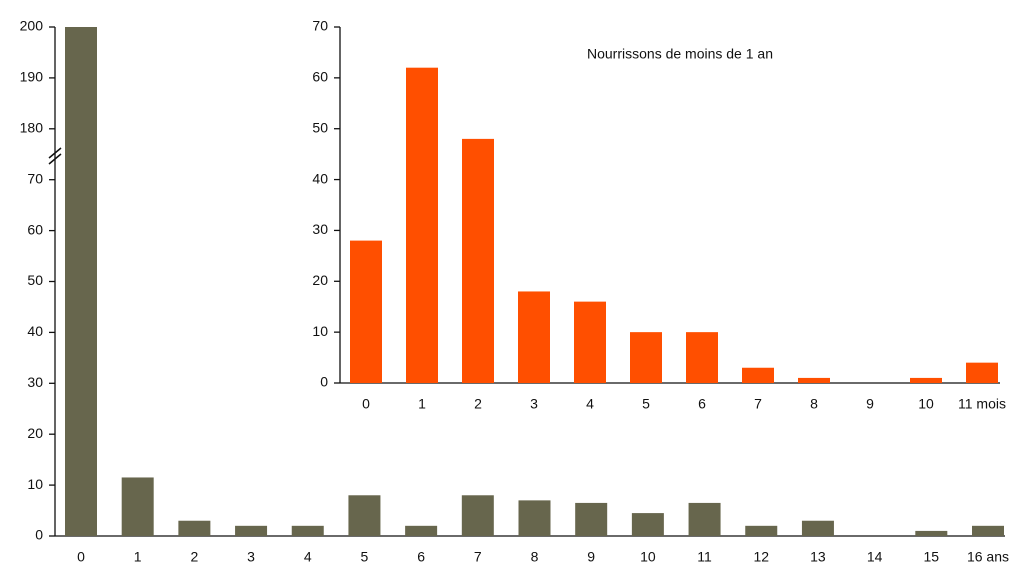 The width and height of the screenshot is (1013, 575). Describe the element at coordinates (680, 54) in the screenshot. I see `inset-title: Nourrissons de moins de 1 an` at that location.